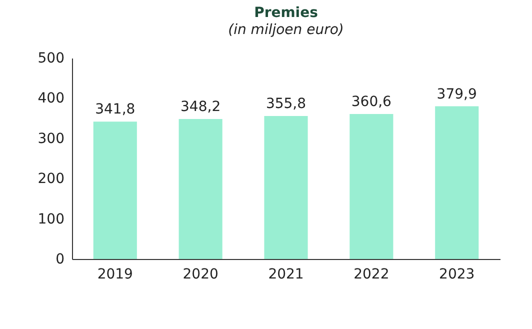 This screenshot has height=329, width=532. Describe the element at coordinates (51, 179) in the screenshot. I see `y-tick-label: 200` at that location.